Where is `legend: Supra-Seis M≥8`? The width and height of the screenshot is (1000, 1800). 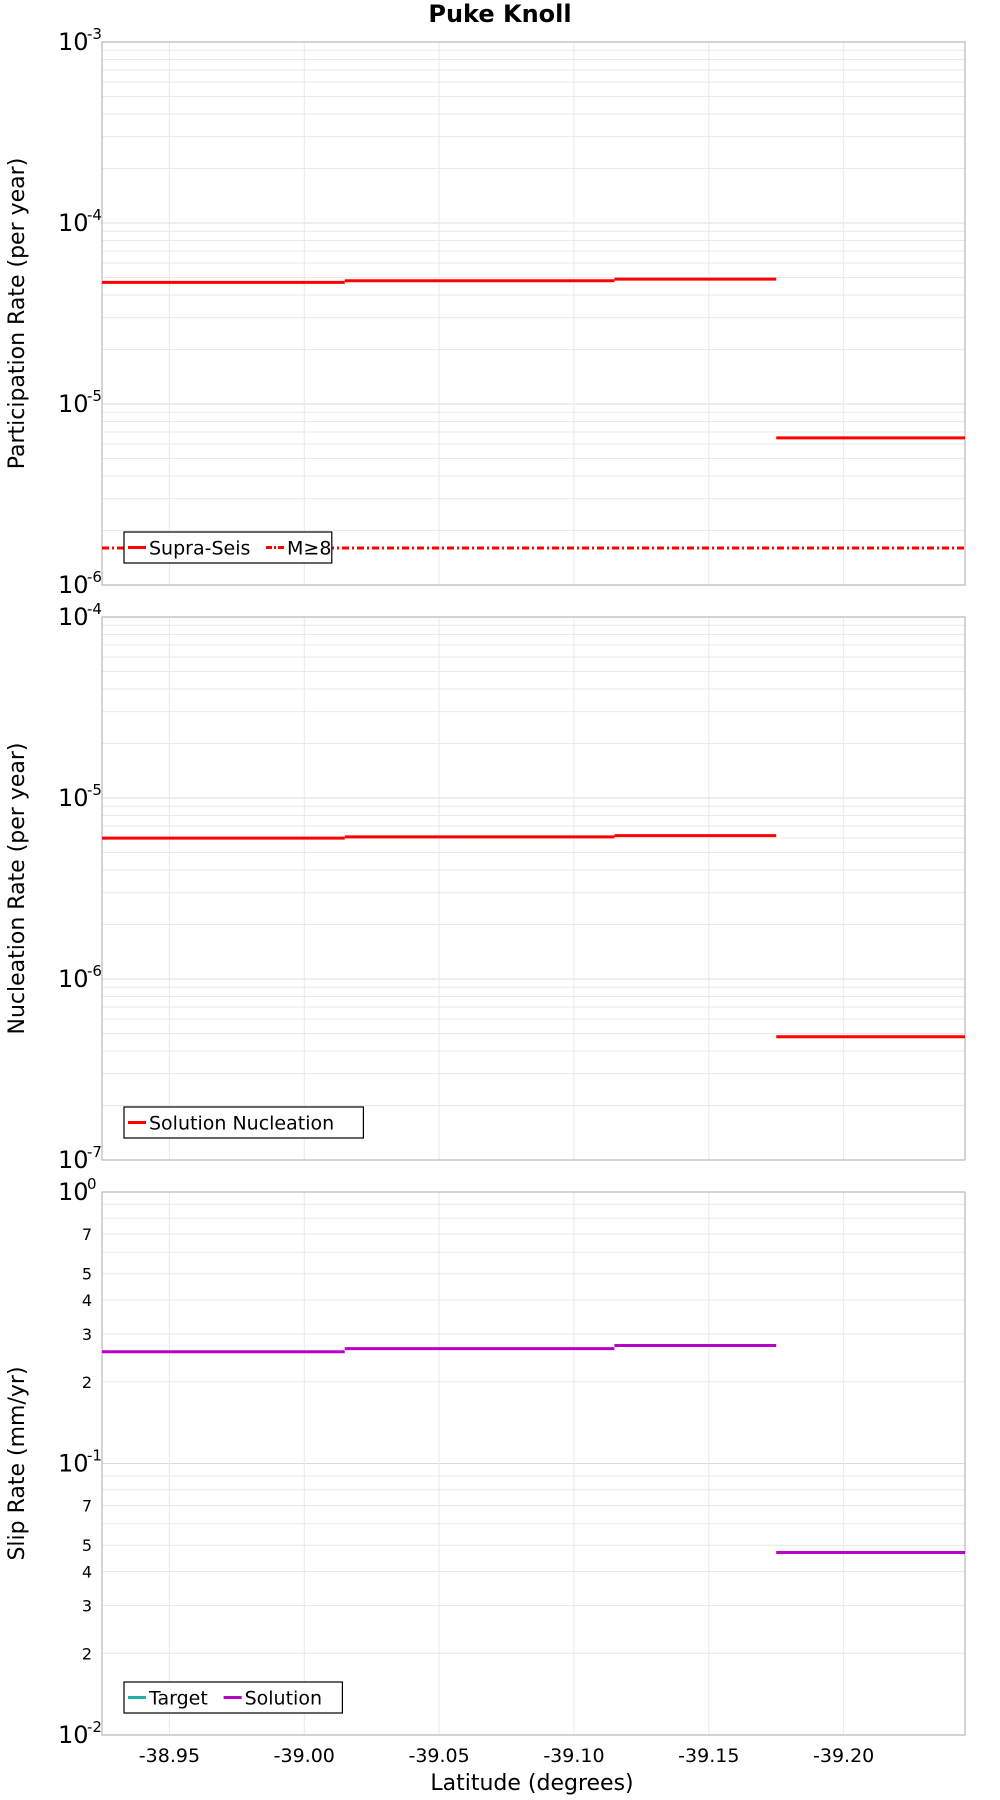
legend: Supra-Seis M≥8 is located at coordinates (228, 547).